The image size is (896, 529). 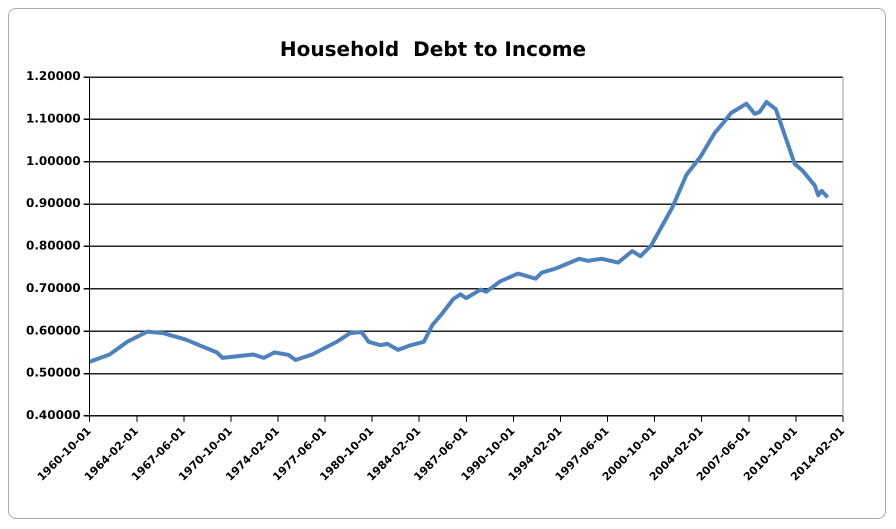 What do you see at coordinates (53, 118) in the screenshot?
I see `y-tick-label: 1.10000` at bounding box center [53, 118].